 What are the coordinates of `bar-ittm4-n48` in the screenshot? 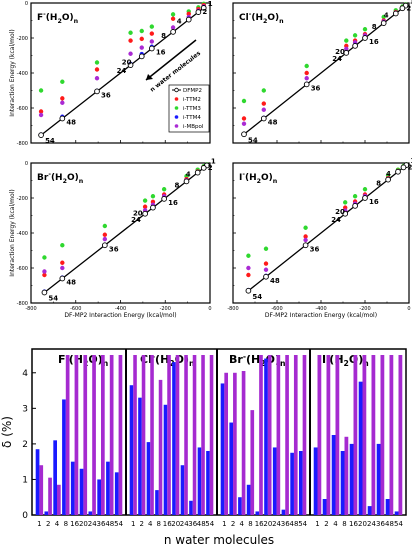 It's located at (108, 488).